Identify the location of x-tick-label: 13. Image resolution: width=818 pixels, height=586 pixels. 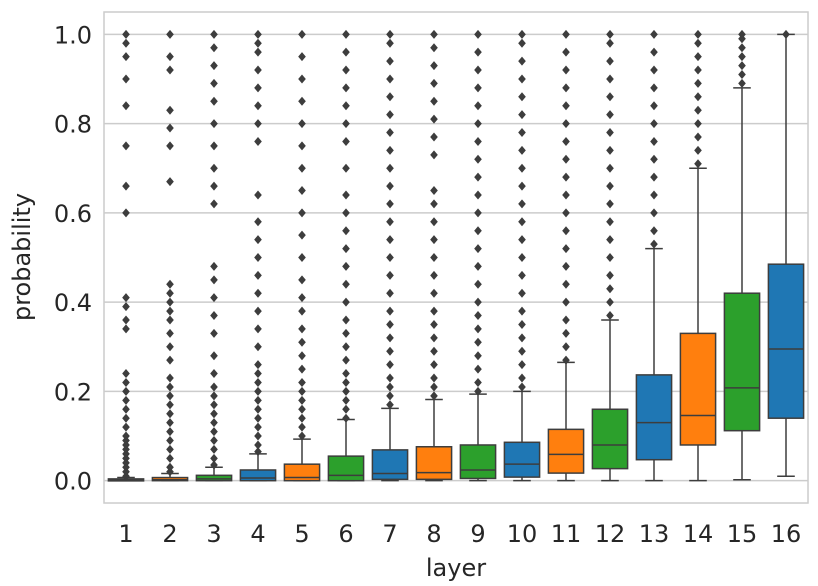
(654, 534).